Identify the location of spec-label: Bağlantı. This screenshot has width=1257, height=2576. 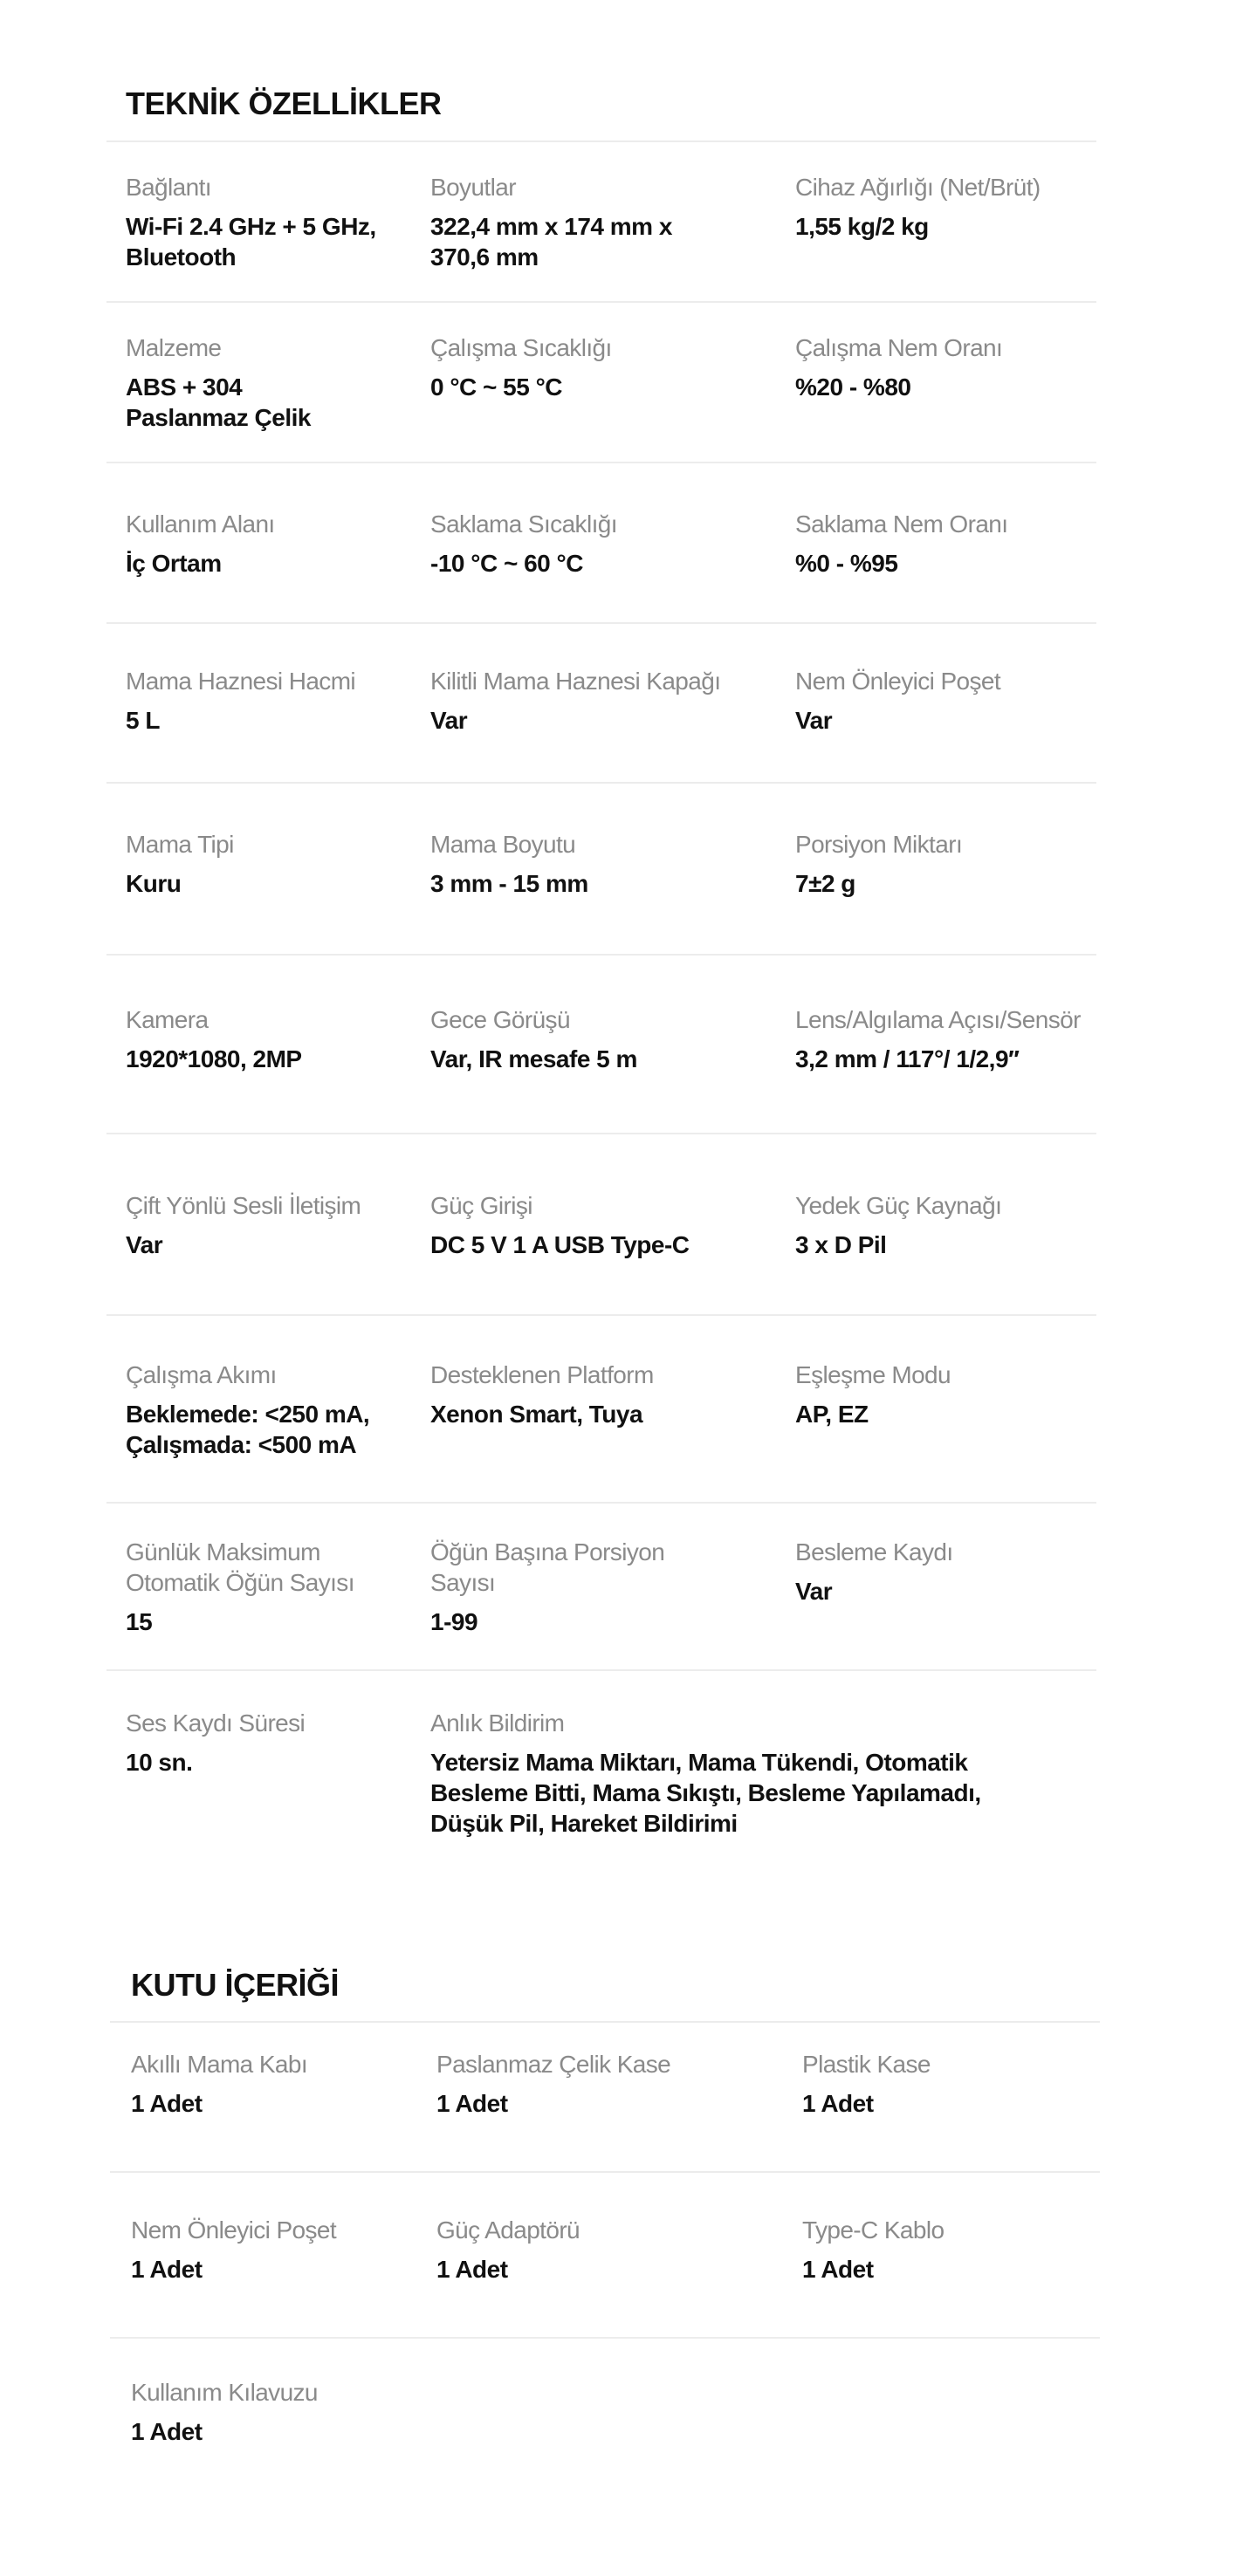
(169, 187).